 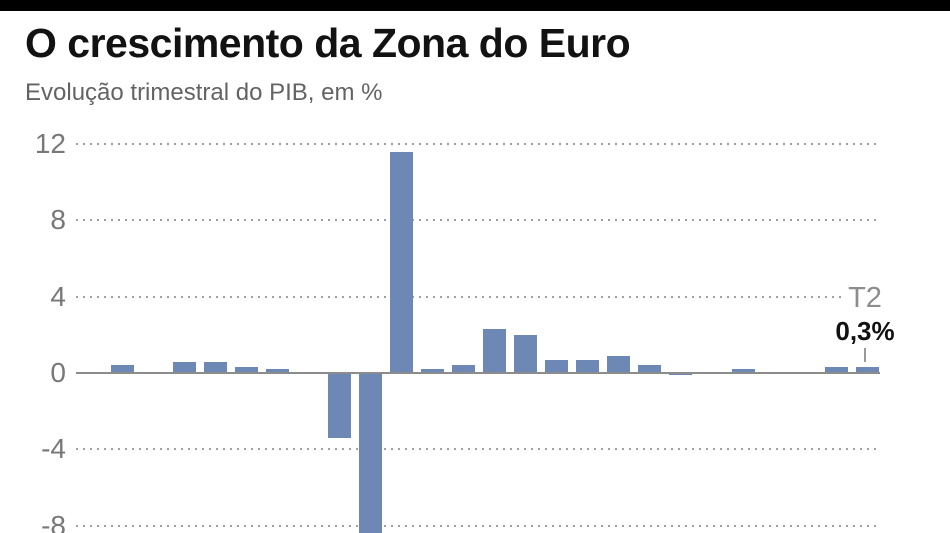 I want to click on y-axis-tick-label: 0, so click(x=58, y=372).